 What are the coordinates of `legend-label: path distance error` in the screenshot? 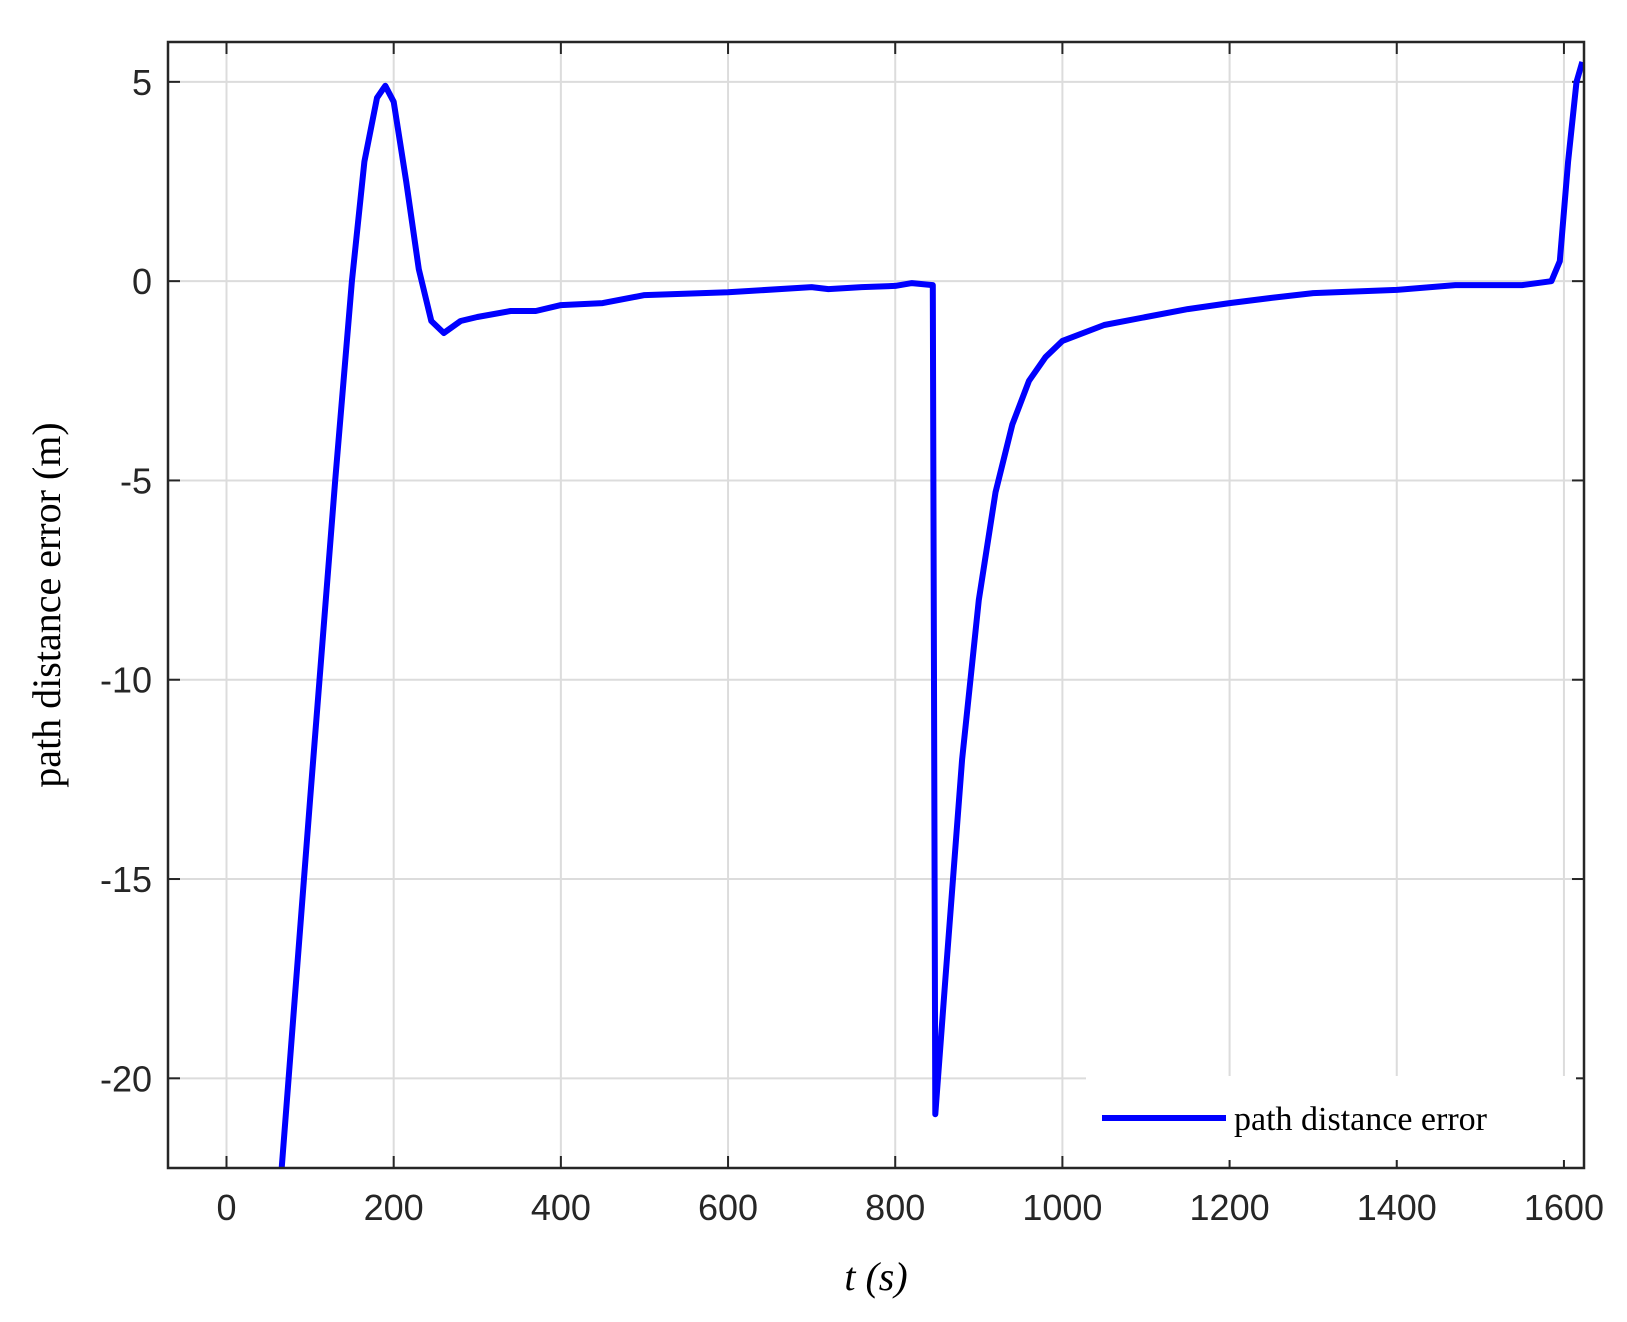 It's located at (1361, 1119).